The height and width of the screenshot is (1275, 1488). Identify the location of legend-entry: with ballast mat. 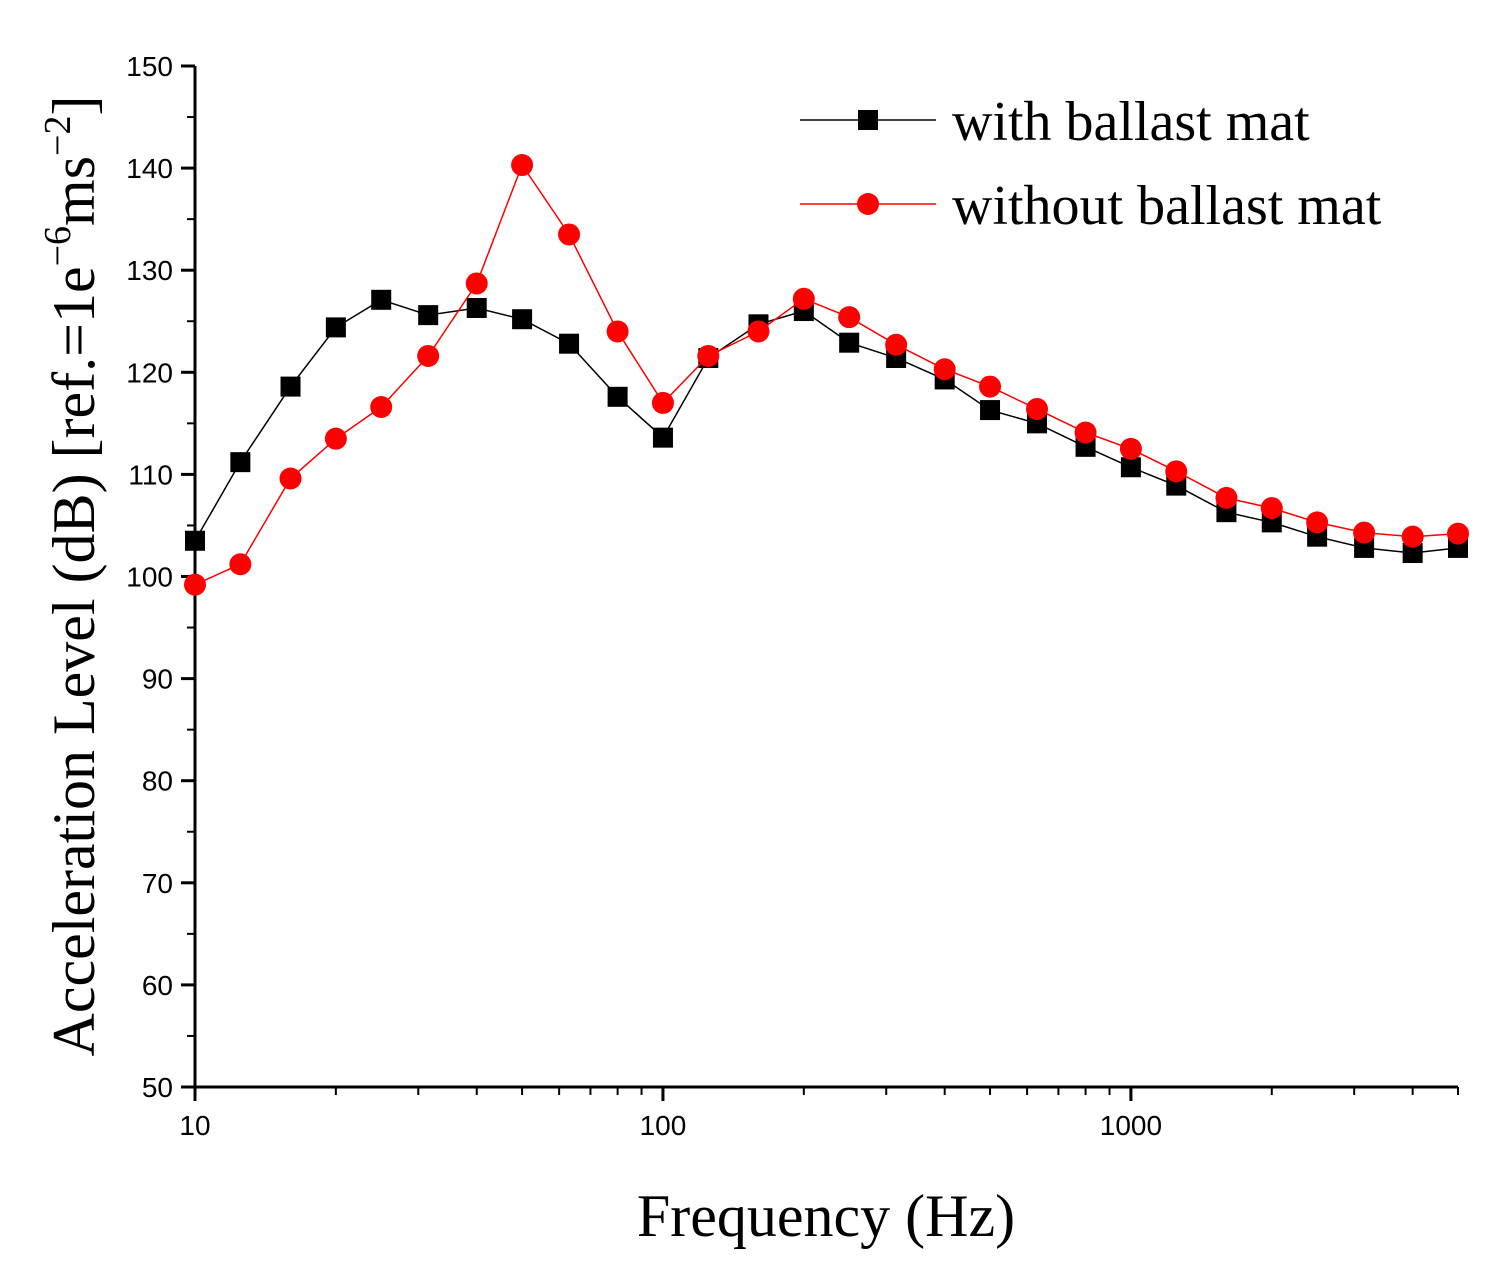
(1055, 122).